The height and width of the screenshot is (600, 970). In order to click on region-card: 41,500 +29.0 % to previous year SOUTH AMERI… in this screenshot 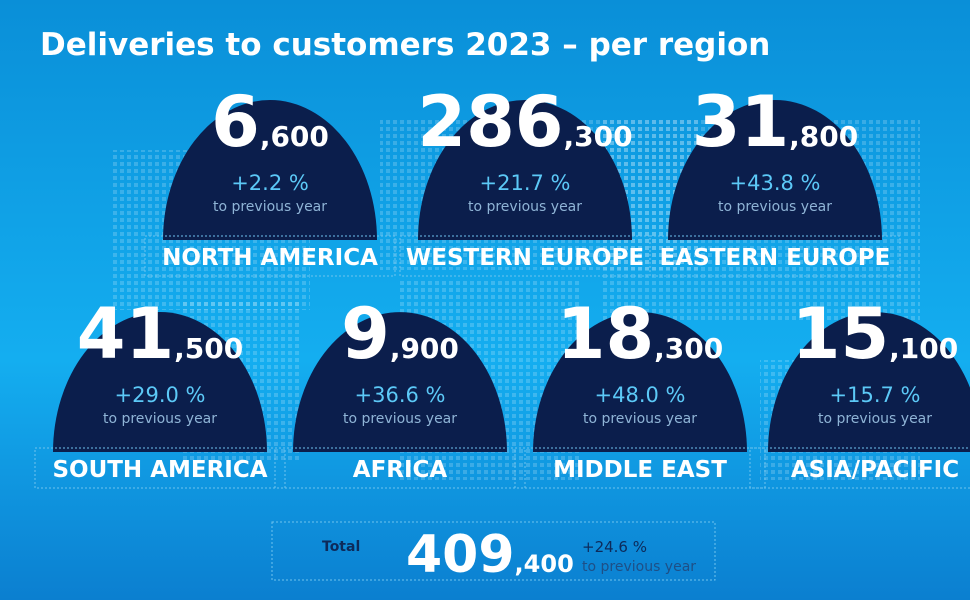, I will do `click(160, 391)`.